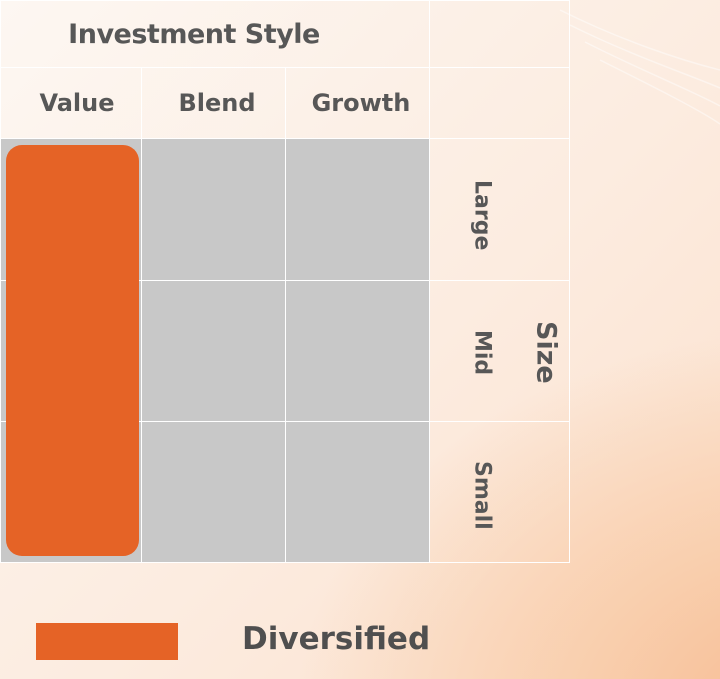 The image size is (720, 679). Describe the element at coordinates (361, 103) in the screenshot. I see `col-header-growth: Growth` at that location.